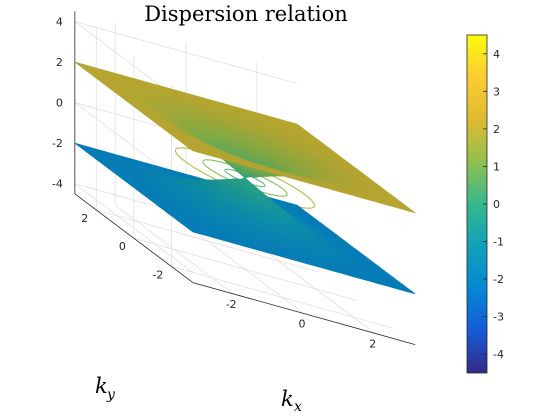 This screenshot has height=420, width=560. Describe the element at coordinates (57, 143) in the screenshot. I see `z-tick-label: -2` at that location.